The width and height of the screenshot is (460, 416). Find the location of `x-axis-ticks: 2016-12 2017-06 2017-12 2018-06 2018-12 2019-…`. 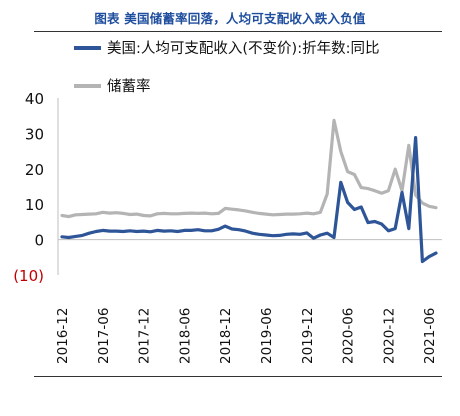

x-axis-ticks: 2016-12 2017-06 2017-12 2018-06 2018-12 2019-… is located at coordinates (246, 336).